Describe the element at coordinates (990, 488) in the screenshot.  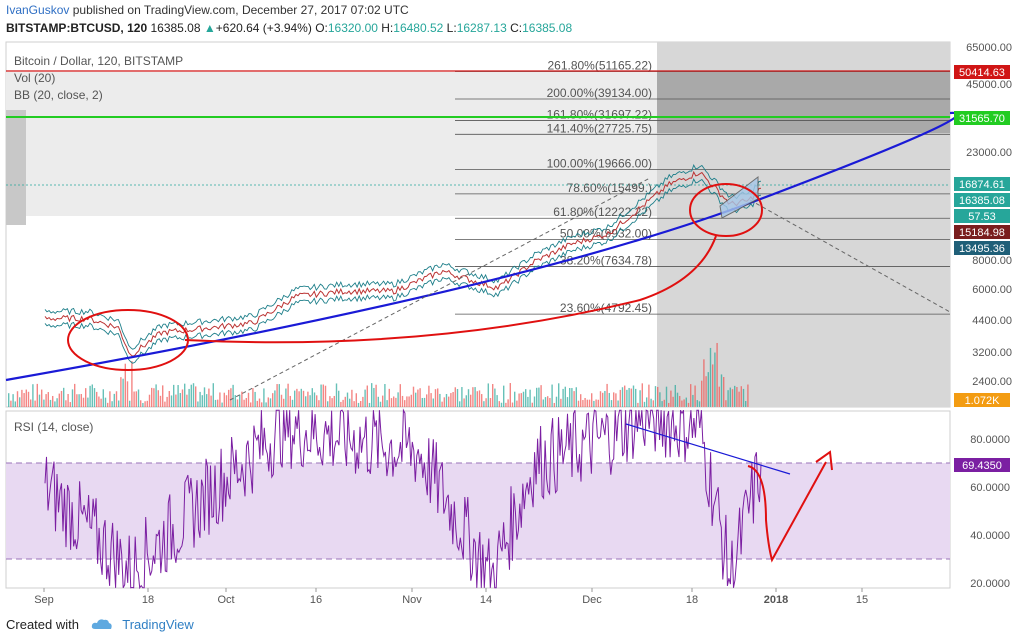
I see `rsi-tick-label: 60.0000` at that location.